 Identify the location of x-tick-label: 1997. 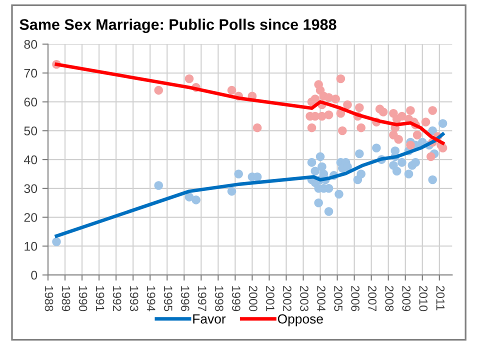
(202, 299).